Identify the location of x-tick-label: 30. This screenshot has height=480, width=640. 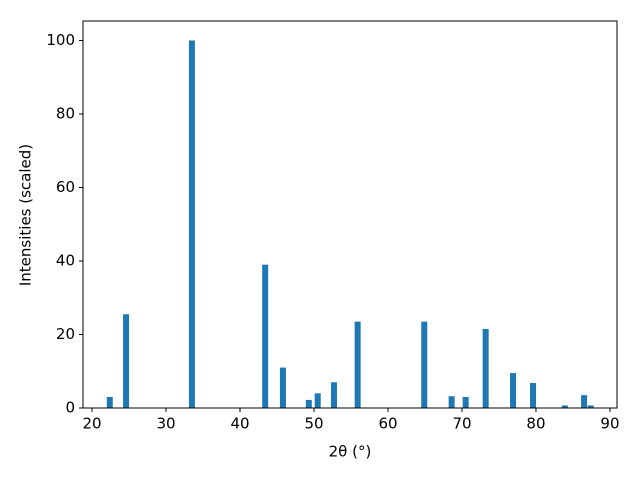
(165, 424).